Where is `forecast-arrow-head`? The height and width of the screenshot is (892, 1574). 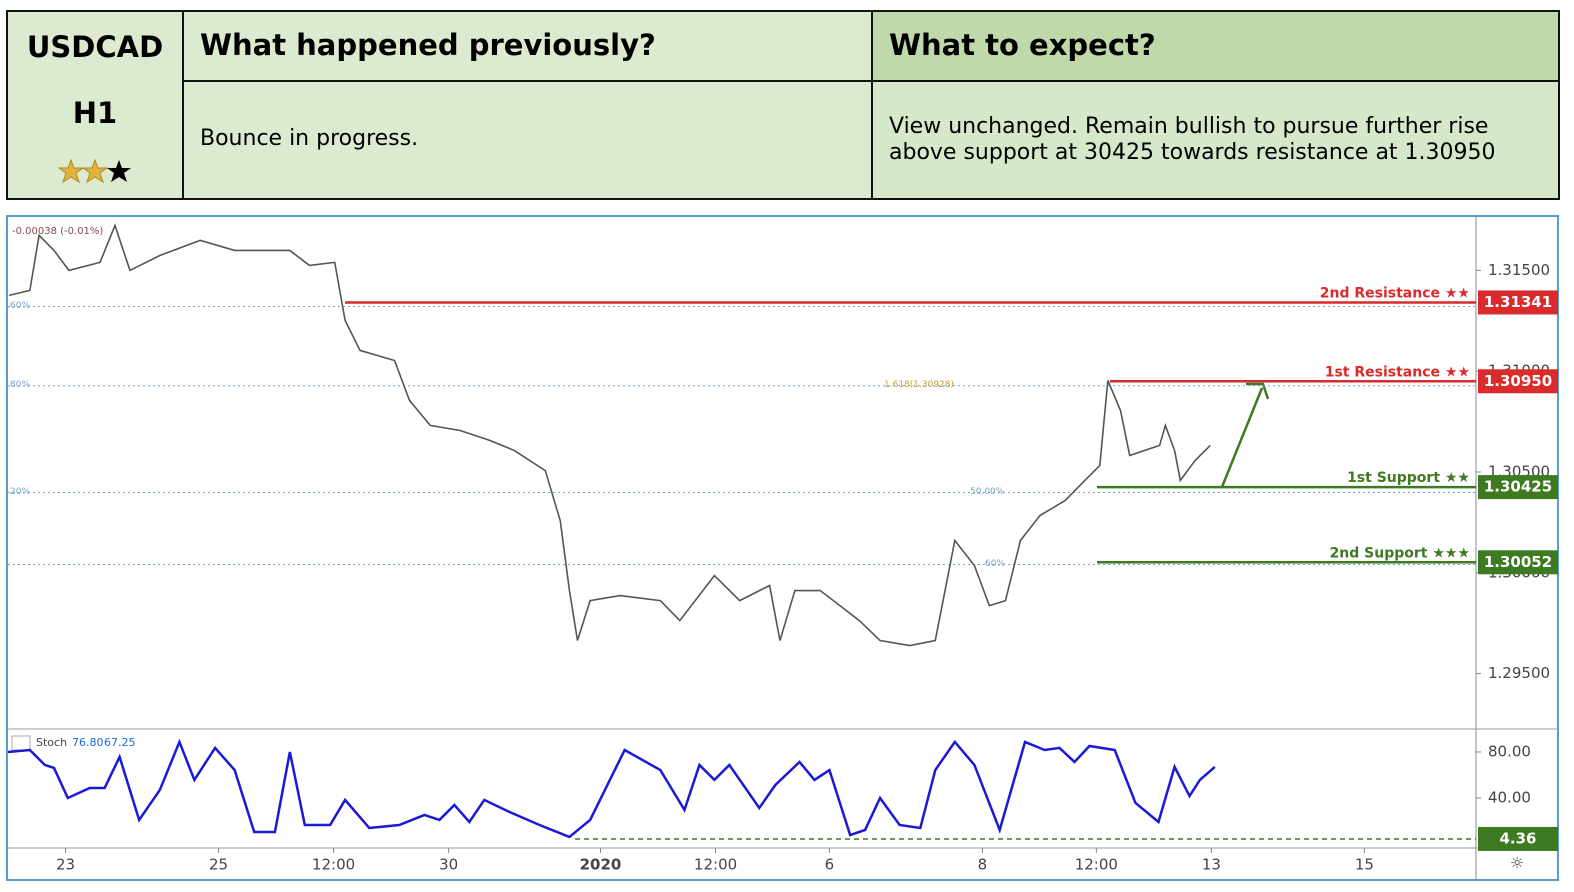
forecast-arrow-head is located at coordinates (1258, 391).